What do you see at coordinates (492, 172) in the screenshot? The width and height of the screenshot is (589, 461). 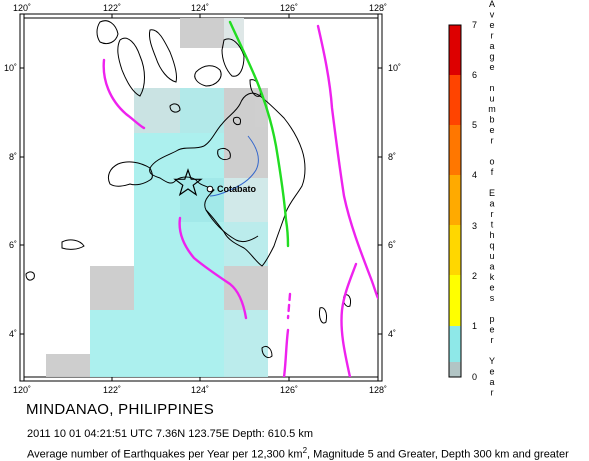 I see `legend-title-letter: f` at bounding box center [492, 172].